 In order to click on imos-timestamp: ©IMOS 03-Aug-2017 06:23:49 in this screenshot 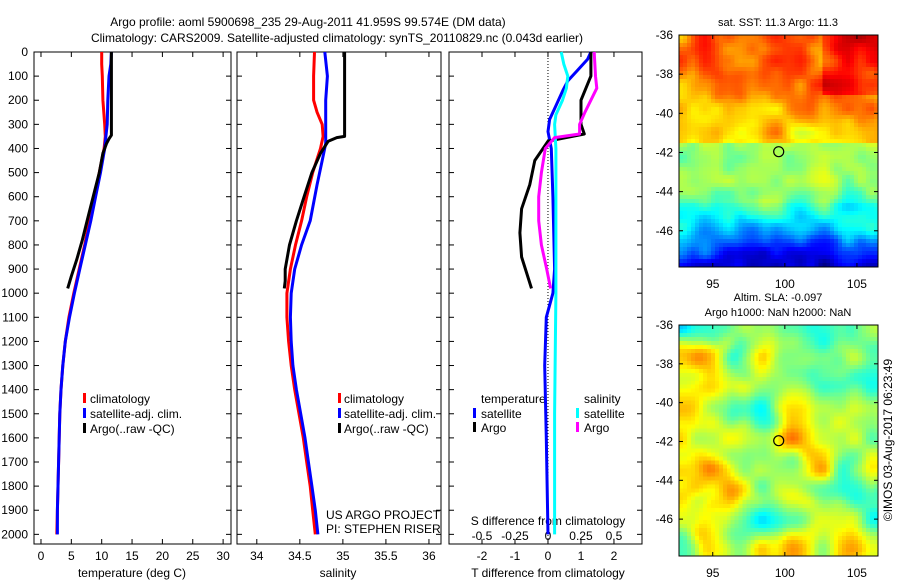, I will do `click(888, 440)`.